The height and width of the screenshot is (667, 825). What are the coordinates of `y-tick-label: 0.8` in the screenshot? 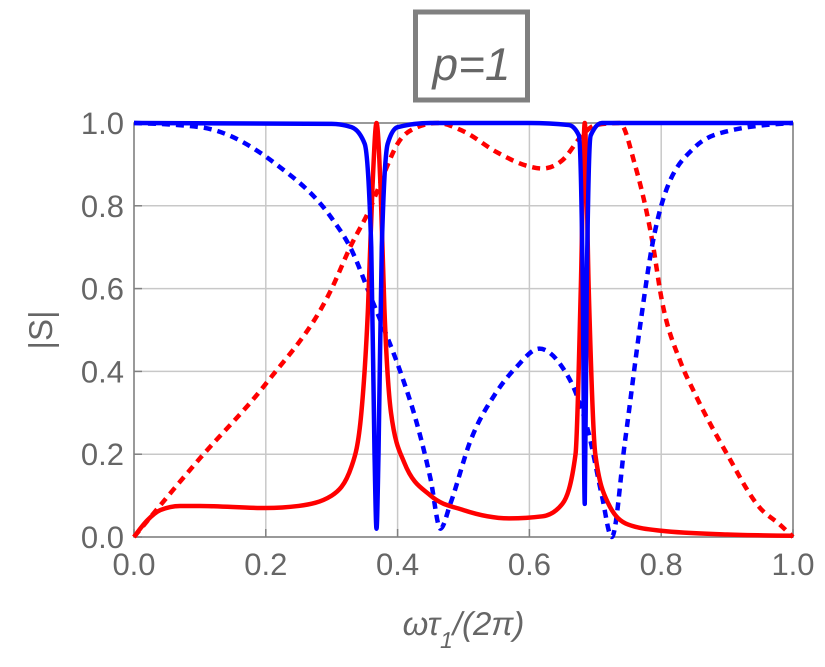 It's located at (102, 206).